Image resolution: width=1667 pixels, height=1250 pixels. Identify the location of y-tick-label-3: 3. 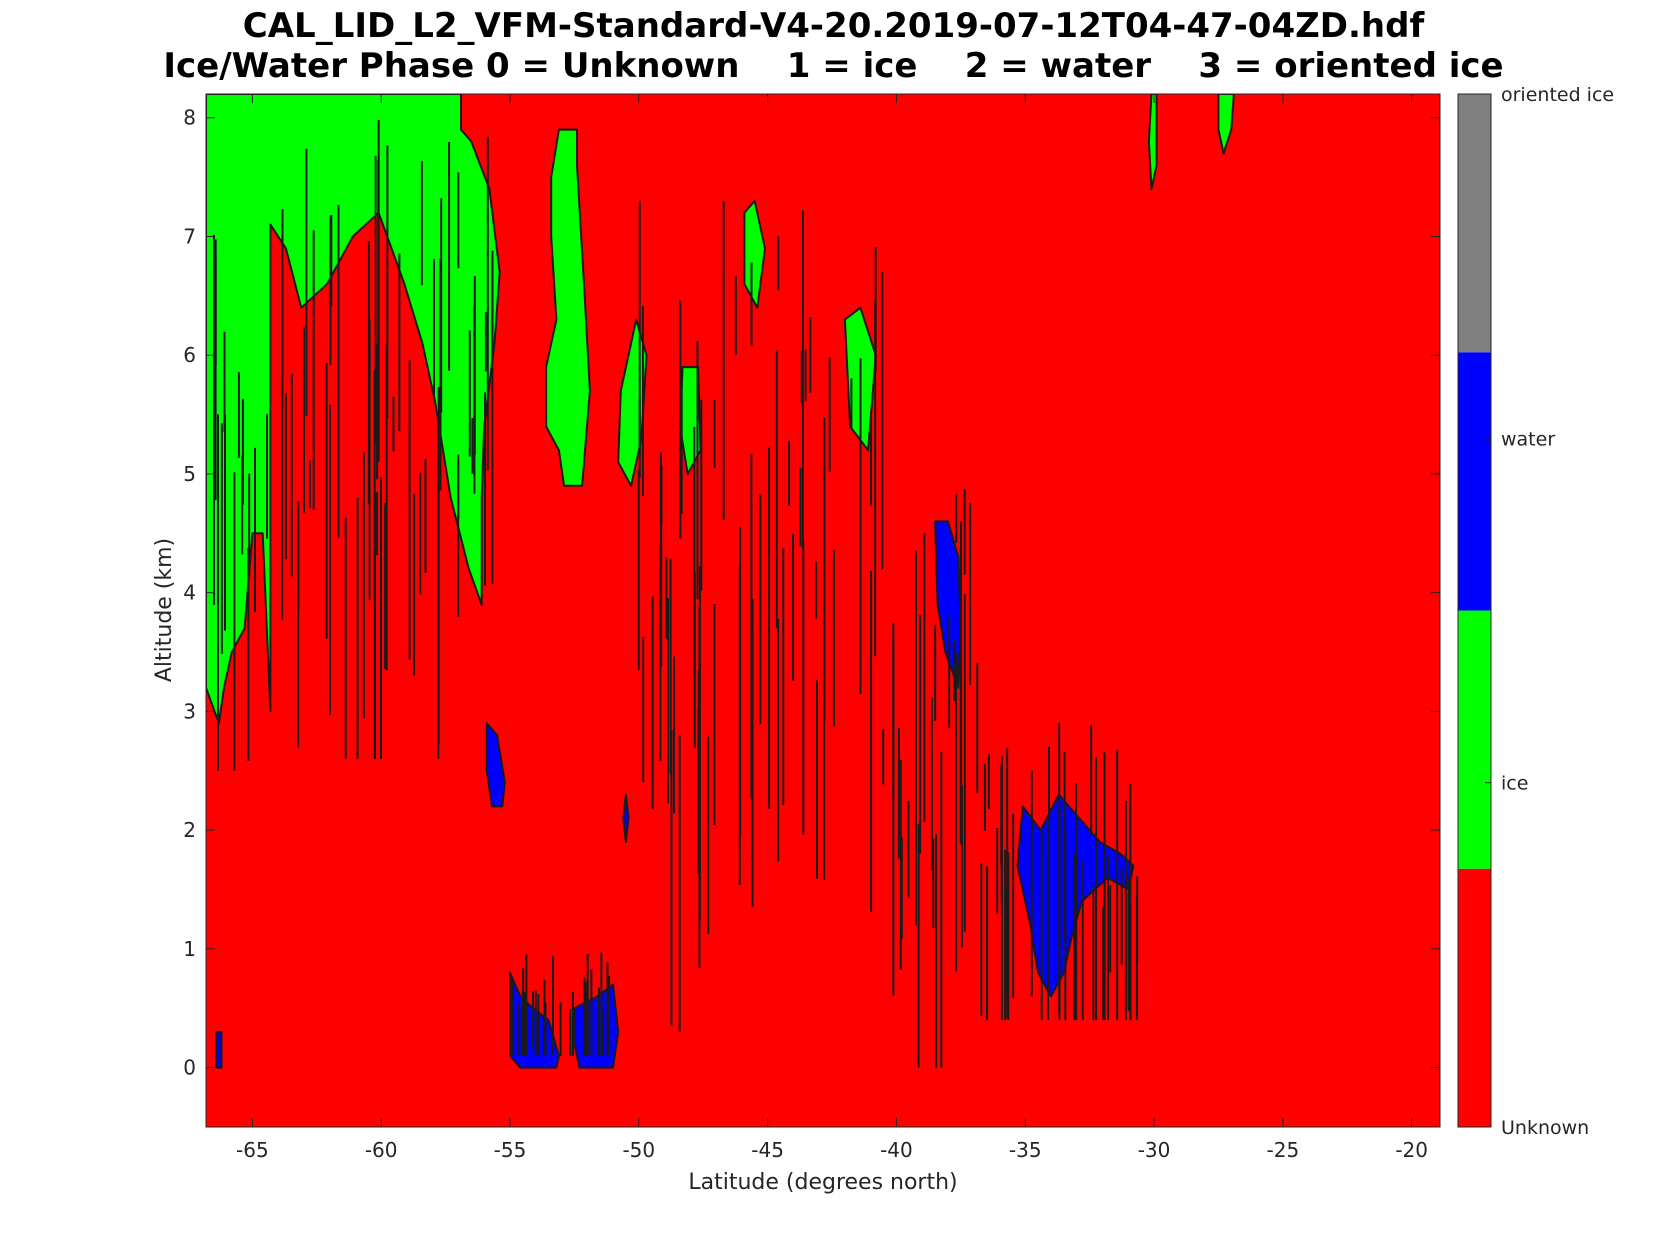
(189, 711).